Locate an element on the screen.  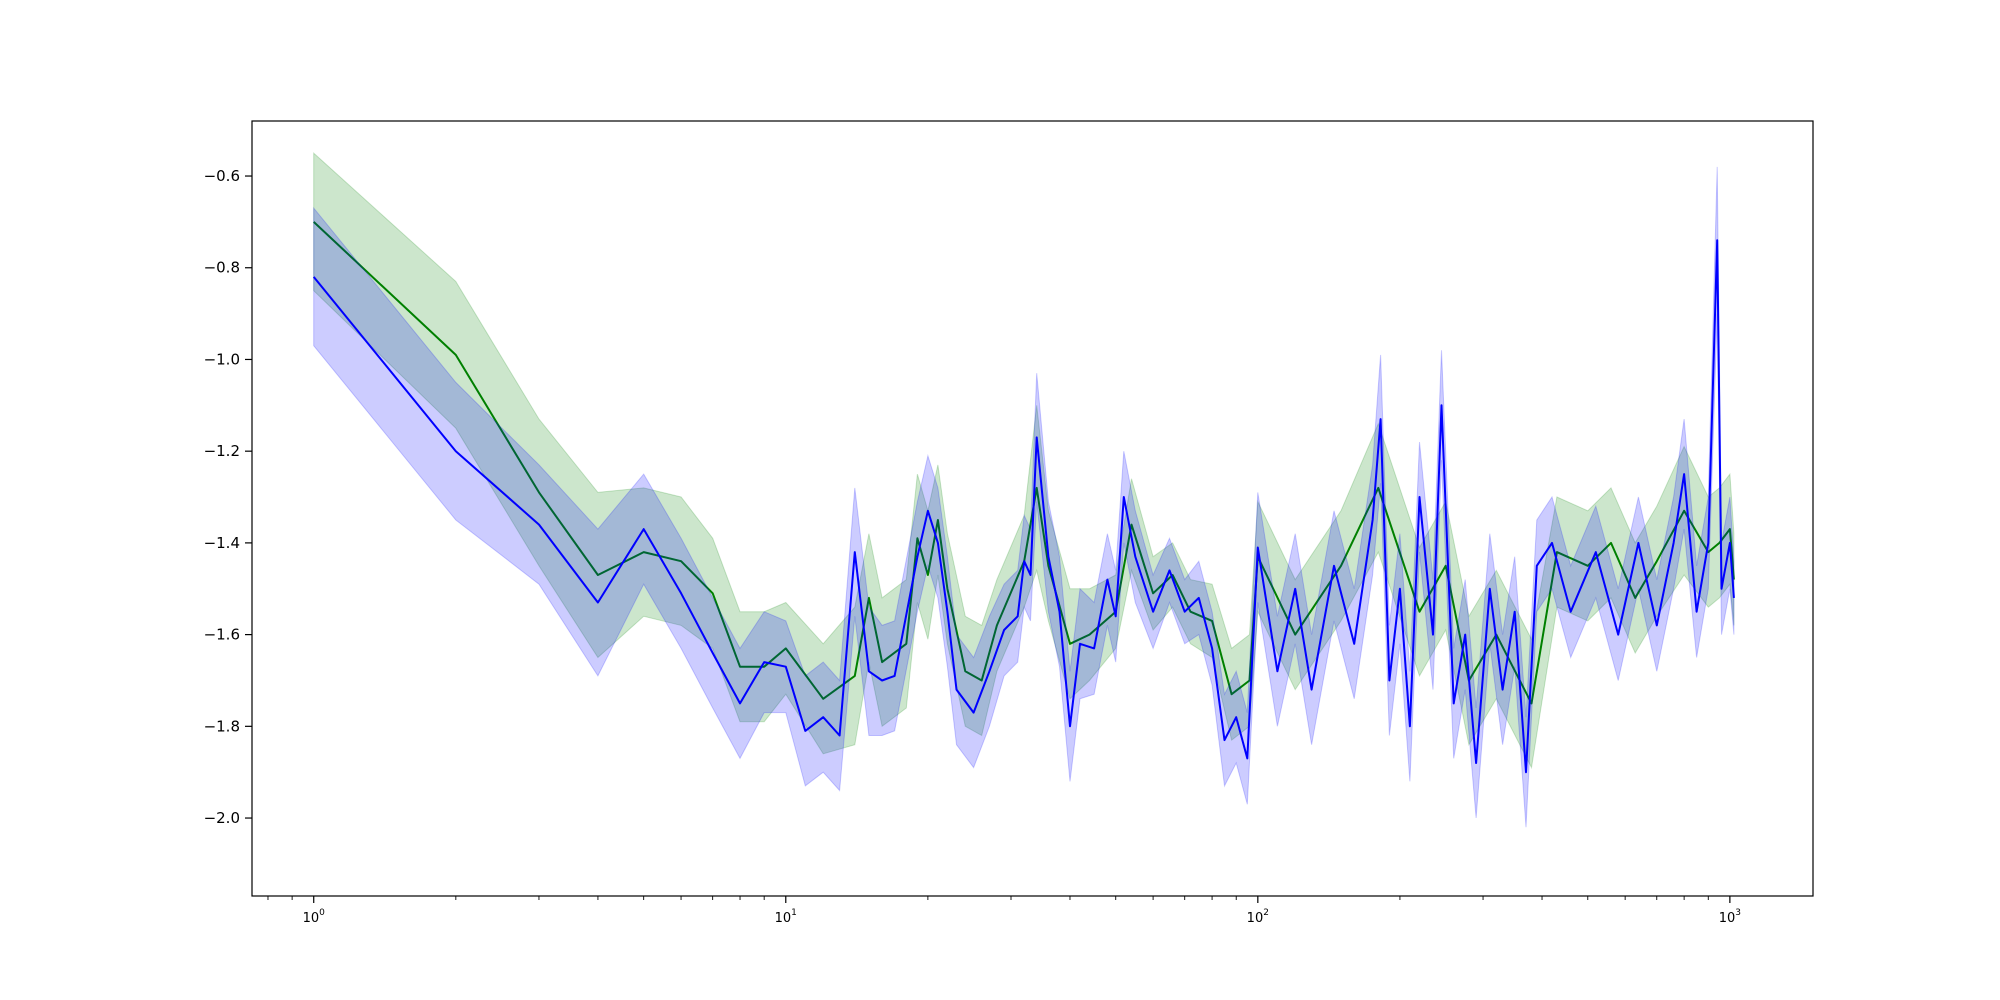
y-tick-label: −1.6 is located at coordinates (222, 635).